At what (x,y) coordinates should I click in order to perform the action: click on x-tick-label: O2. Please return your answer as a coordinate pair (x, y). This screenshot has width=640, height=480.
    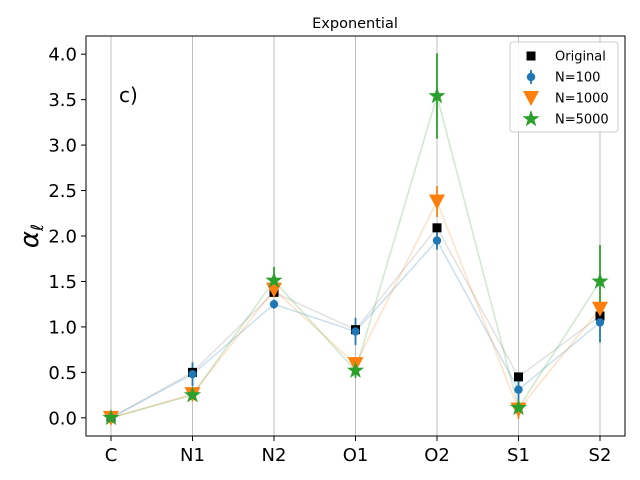
    Looking at the image, I should click on (437, 455).